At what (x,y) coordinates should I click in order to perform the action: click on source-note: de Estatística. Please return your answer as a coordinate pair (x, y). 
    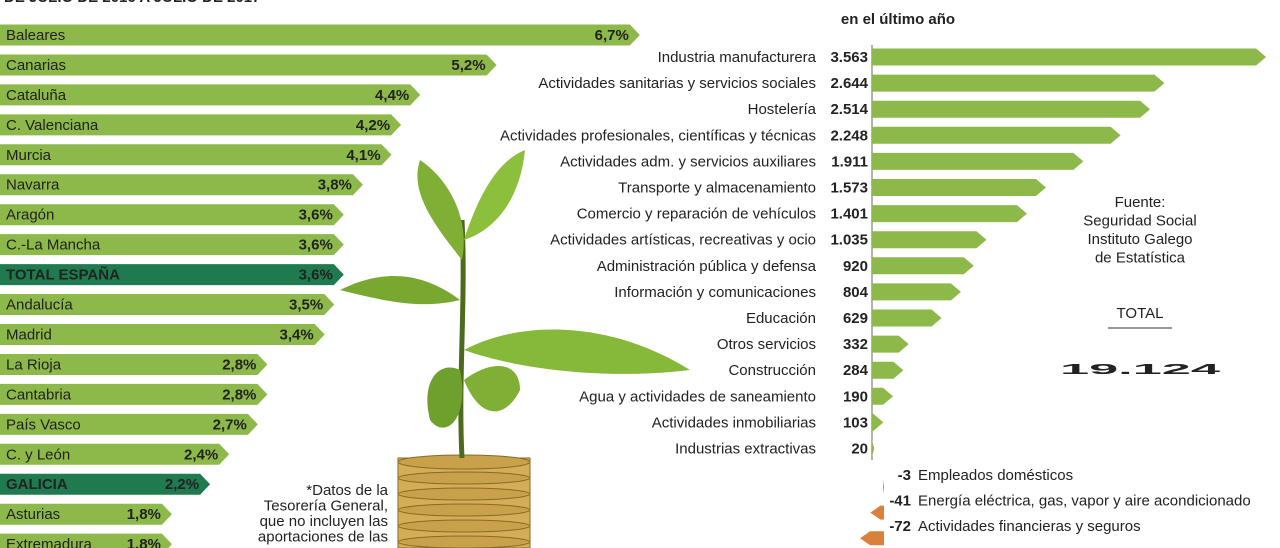
    Looking at the image, I should click on (1140, 257).